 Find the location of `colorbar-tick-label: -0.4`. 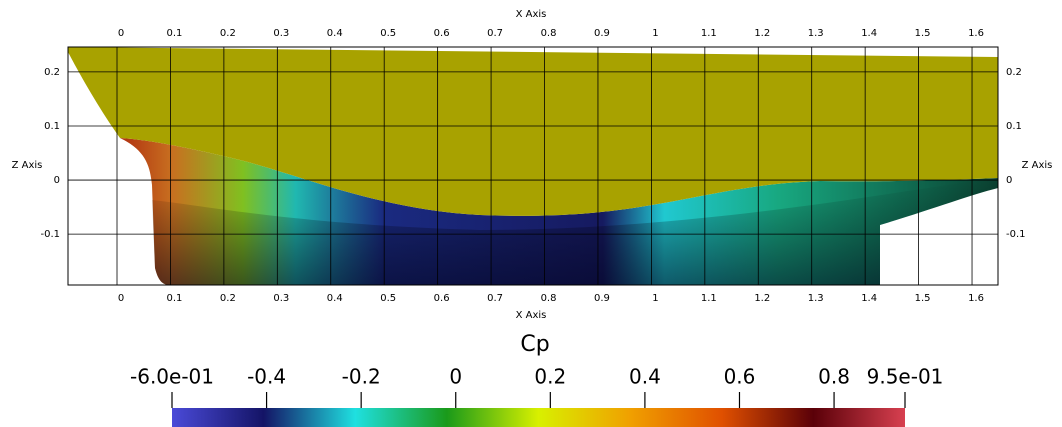

colorbar-tick-label: -0.4 is located at coordinates (266, 377).